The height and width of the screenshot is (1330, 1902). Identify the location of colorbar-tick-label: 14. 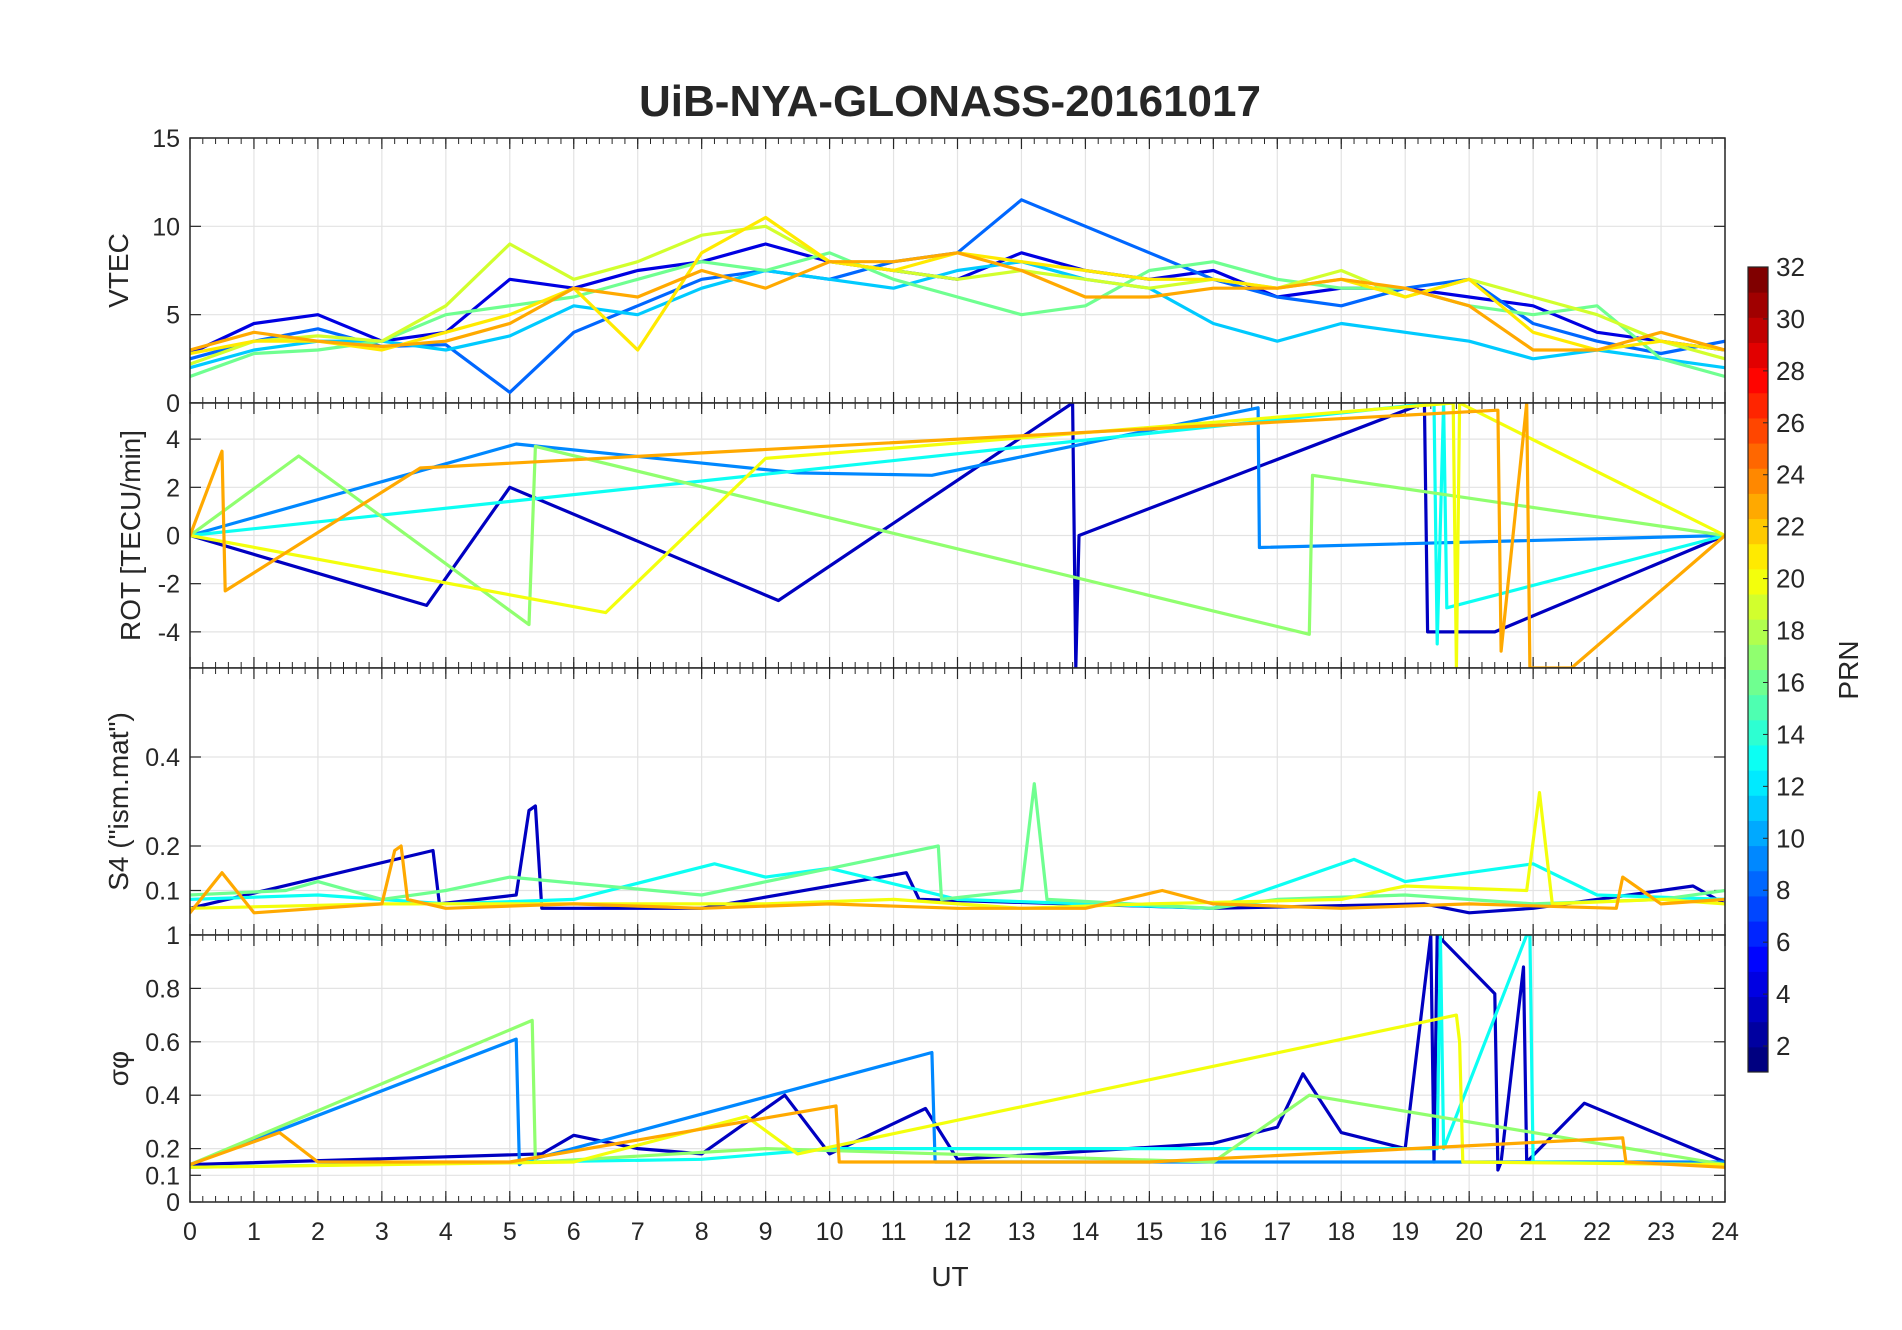
(1790, 734).